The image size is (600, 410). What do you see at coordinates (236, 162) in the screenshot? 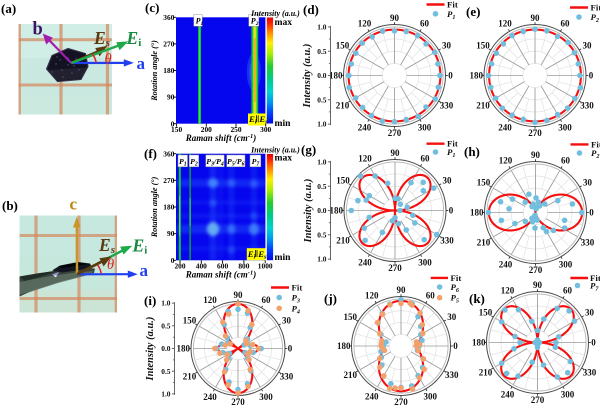
I see `svg-text: P5/P6` at bounding box center [236, 162].